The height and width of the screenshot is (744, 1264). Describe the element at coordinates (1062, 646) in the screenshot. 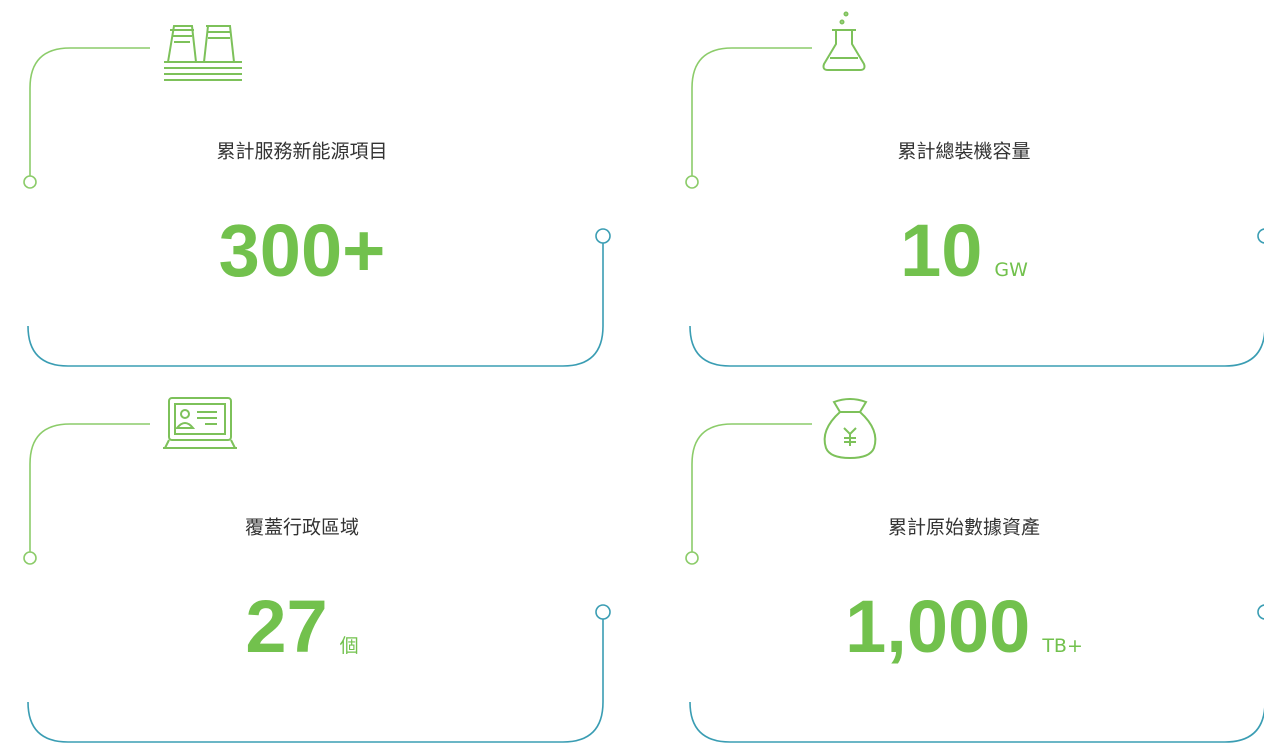

I see `stat-unit: TB+` at that location.